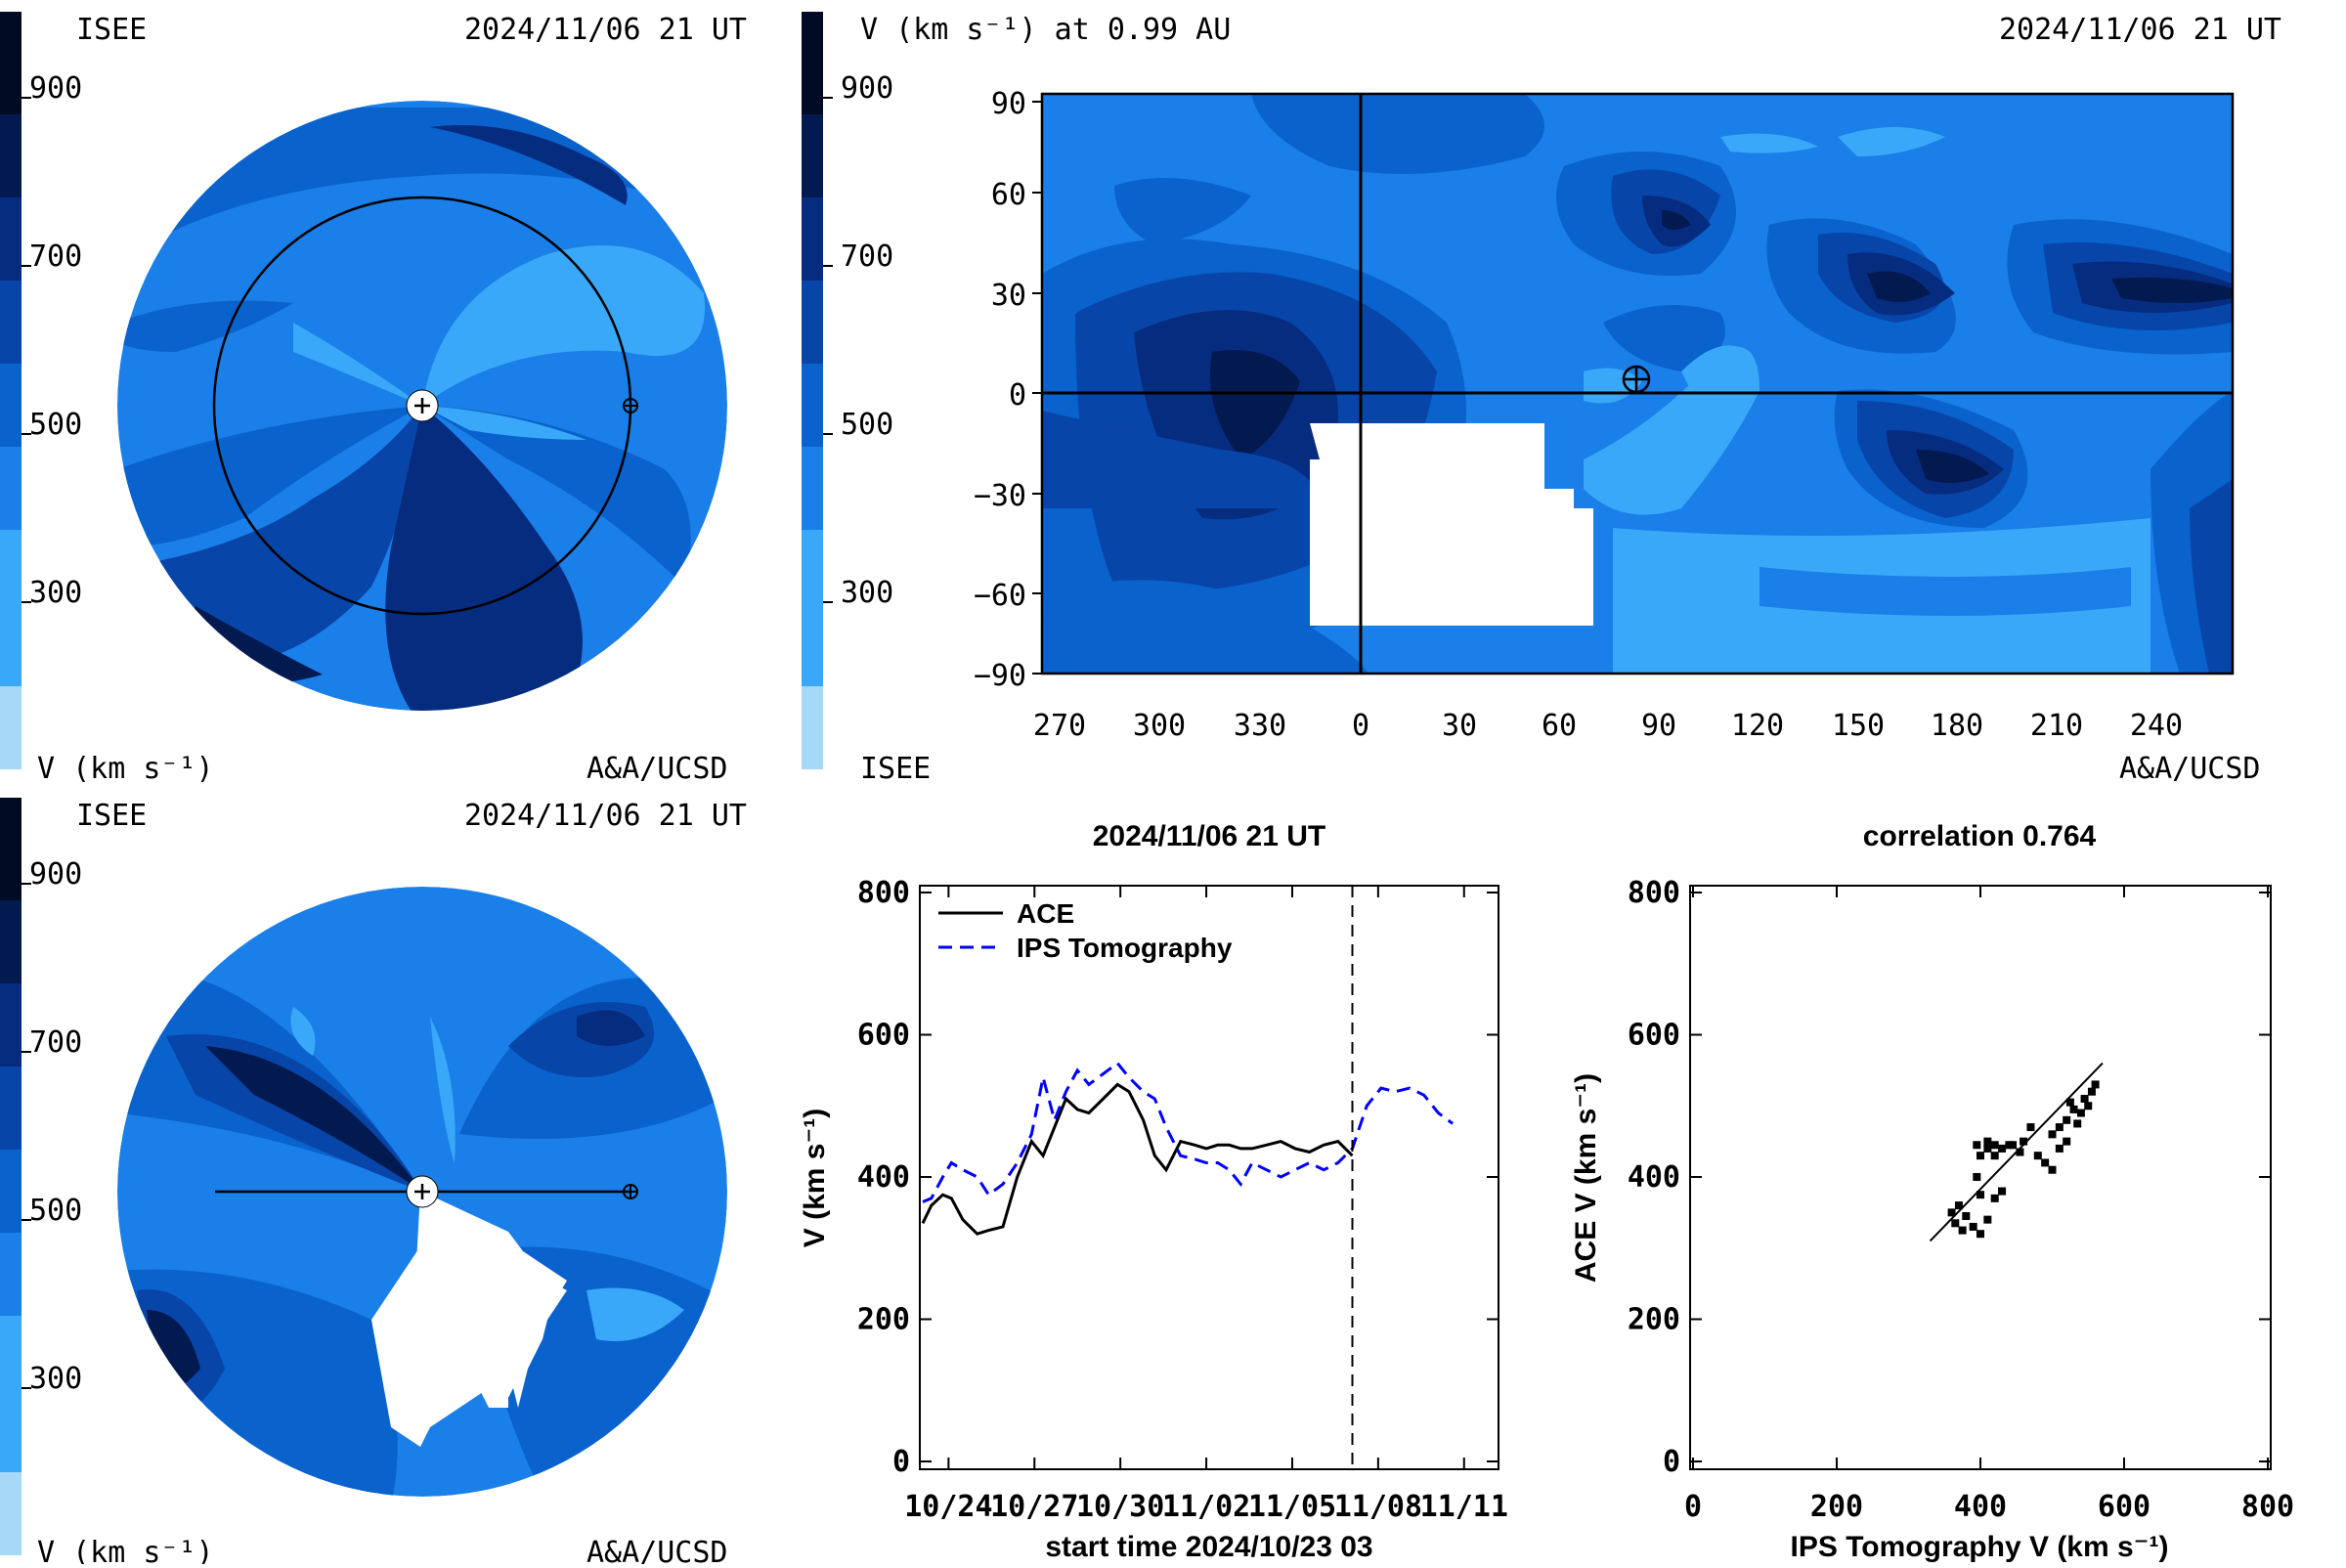 This screenshot has width=2346, height=1568. Describe the element at coordinates (1981, 1507) in the screenshot. I see `x-tick-label: 400` at that location.